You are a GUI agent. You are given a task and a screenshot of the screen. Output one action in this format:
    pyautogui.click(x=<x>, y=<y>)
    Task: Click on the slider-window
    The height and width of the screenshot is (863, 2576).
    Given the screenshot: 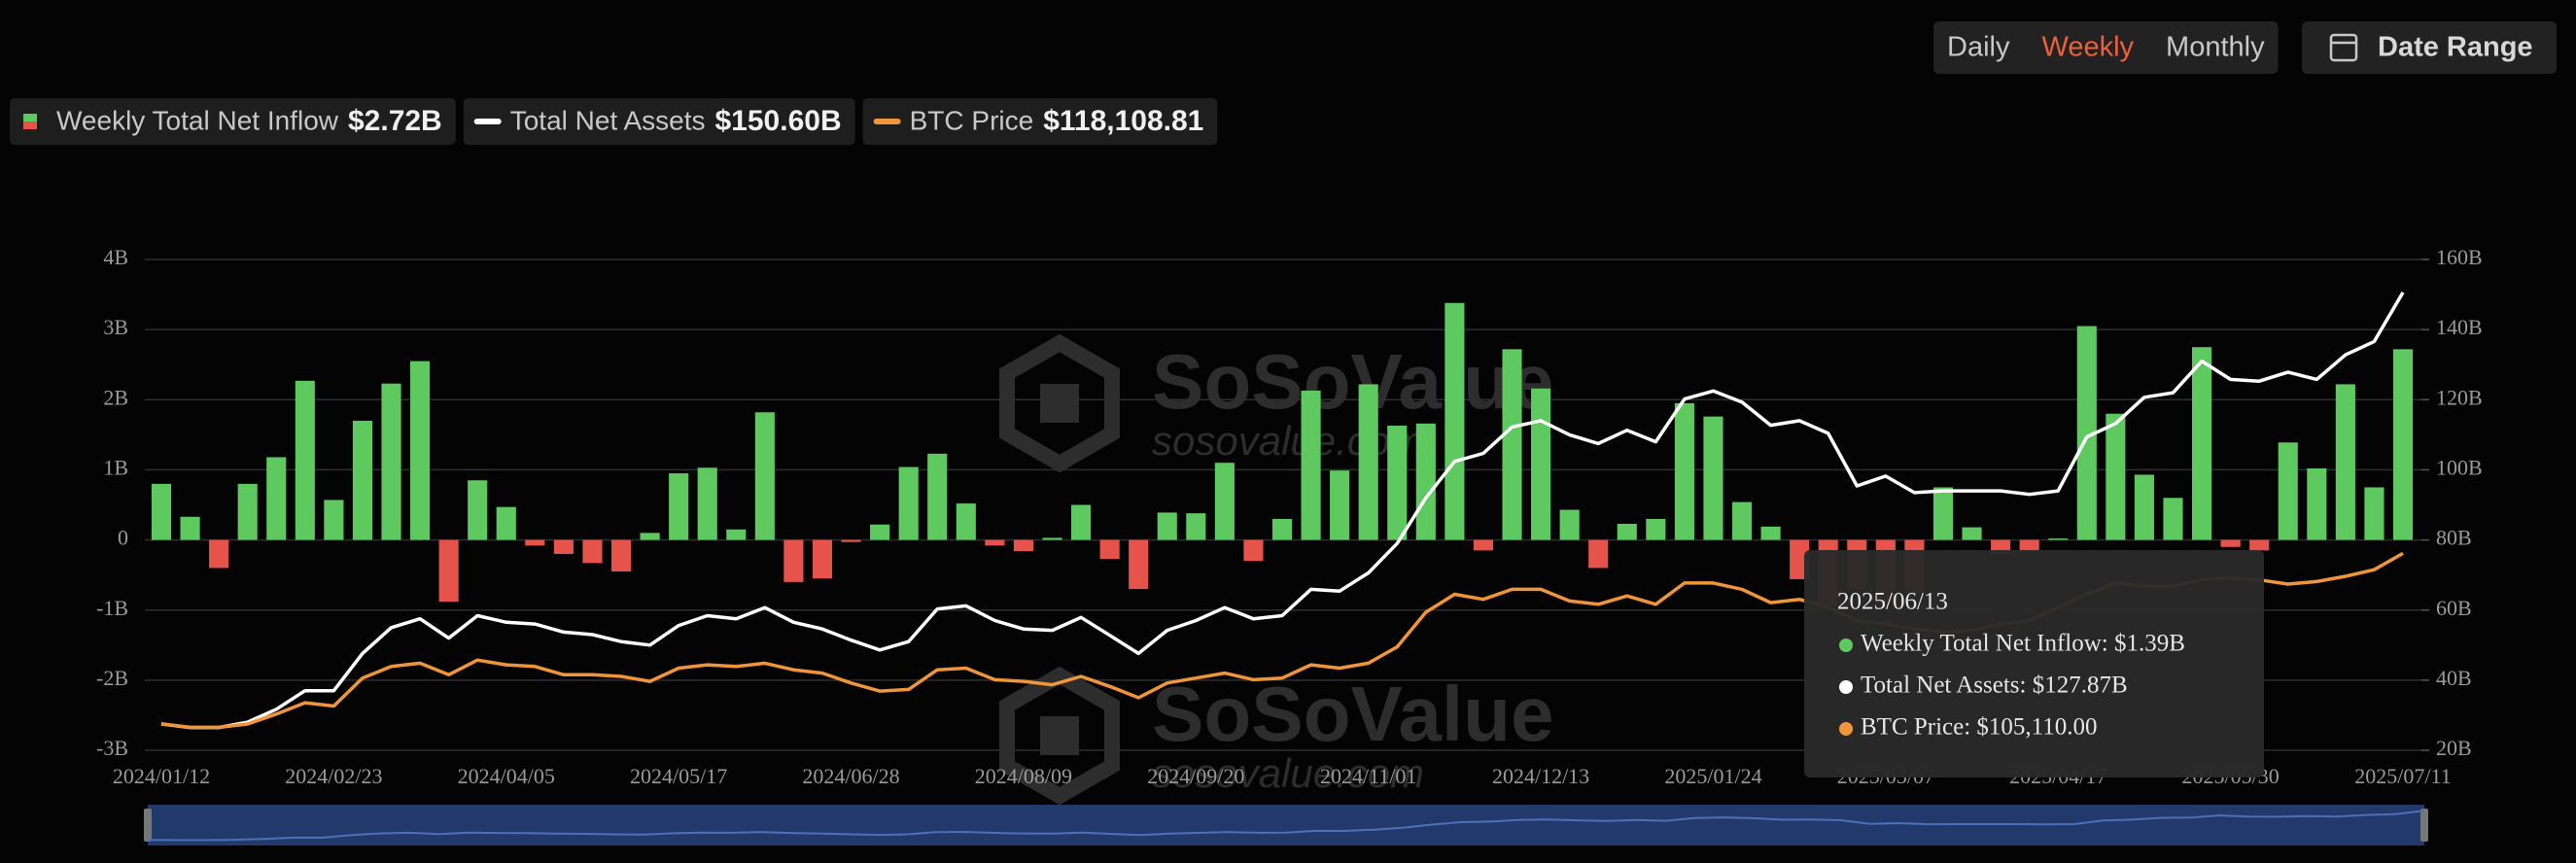 What is the action you would take?
    pyautogui.click(x=1286, y=825)
    